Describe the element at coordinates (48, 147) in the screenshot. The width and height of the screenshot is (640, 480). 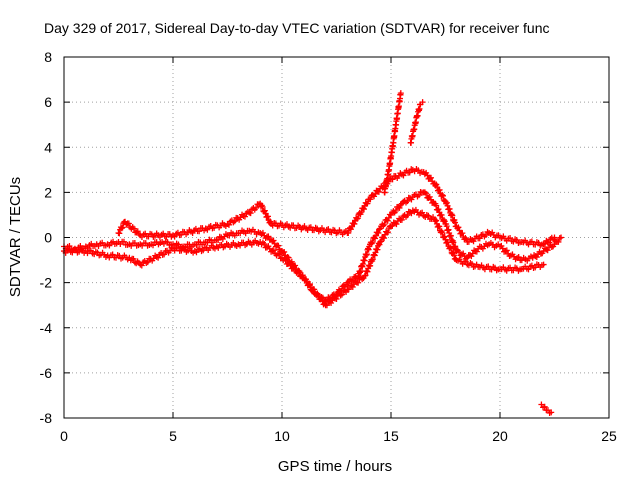
I see `y-tick-label: 4` at that location.